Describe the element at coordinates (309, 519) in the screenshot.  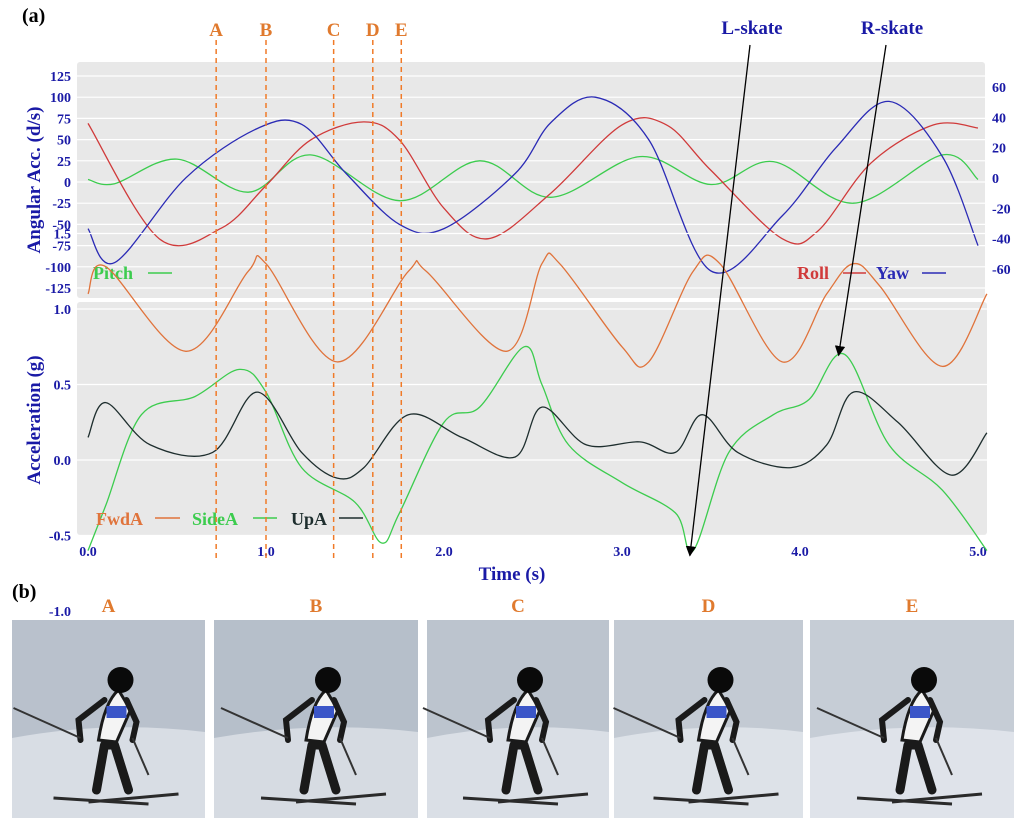
I see `legend-upa-text: UpA` at that location.